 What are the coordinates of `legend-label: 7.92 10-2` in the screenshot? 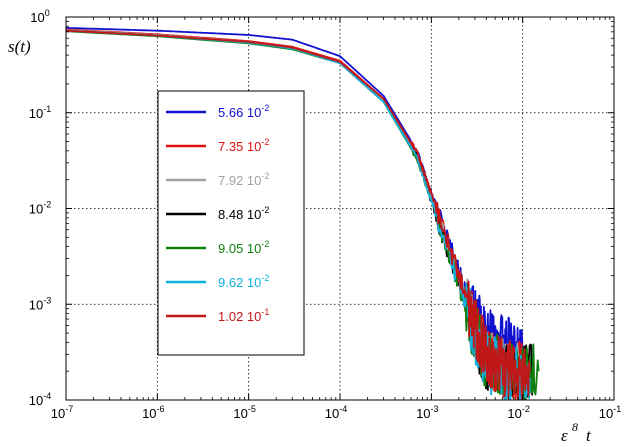 It's located at (243, 179).